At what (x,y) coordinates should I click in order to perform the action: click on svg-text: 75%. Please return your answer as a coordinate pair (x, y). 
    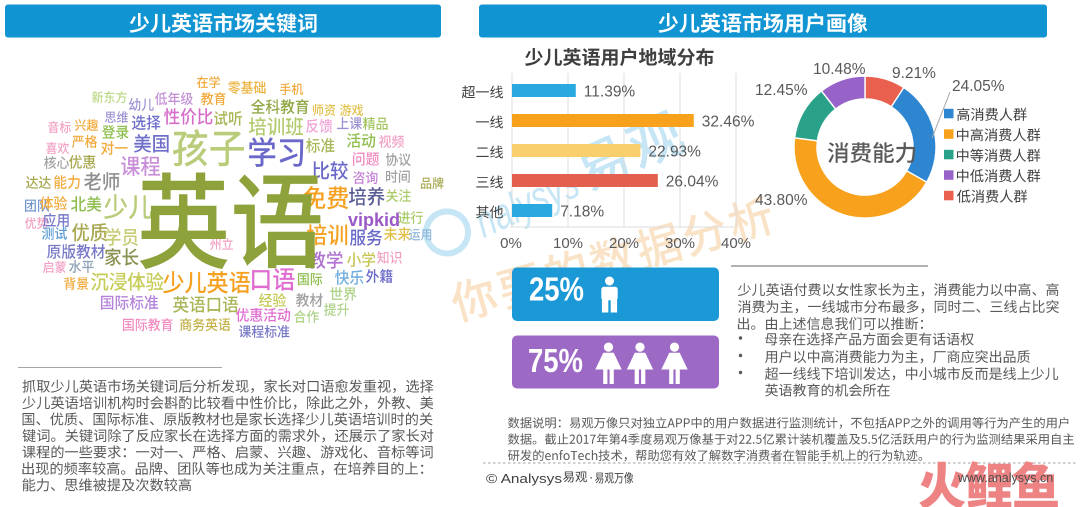
    Looking at the image, I should click on (555, 361).